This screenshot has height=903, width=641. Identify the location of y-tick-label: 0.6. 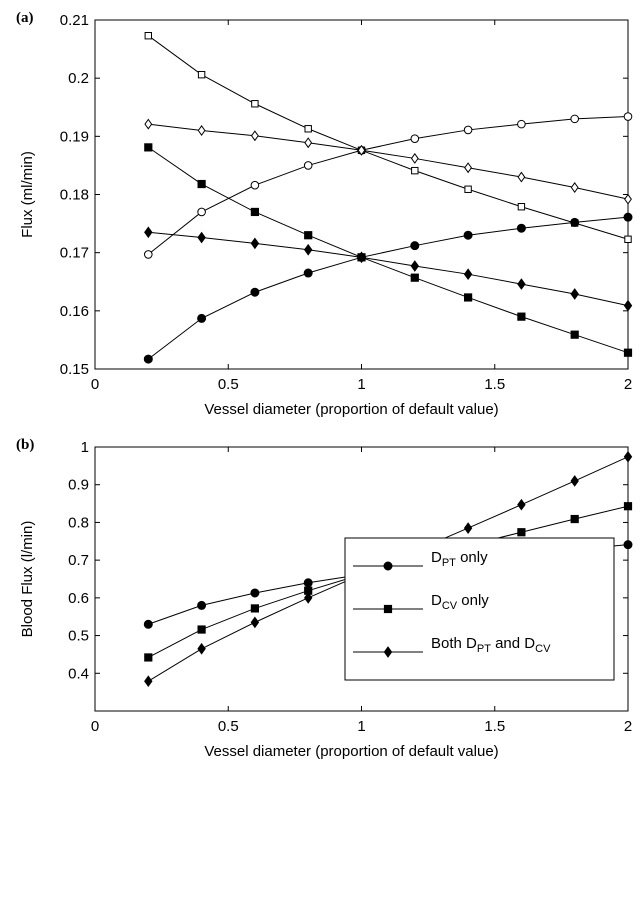
(78, 598).